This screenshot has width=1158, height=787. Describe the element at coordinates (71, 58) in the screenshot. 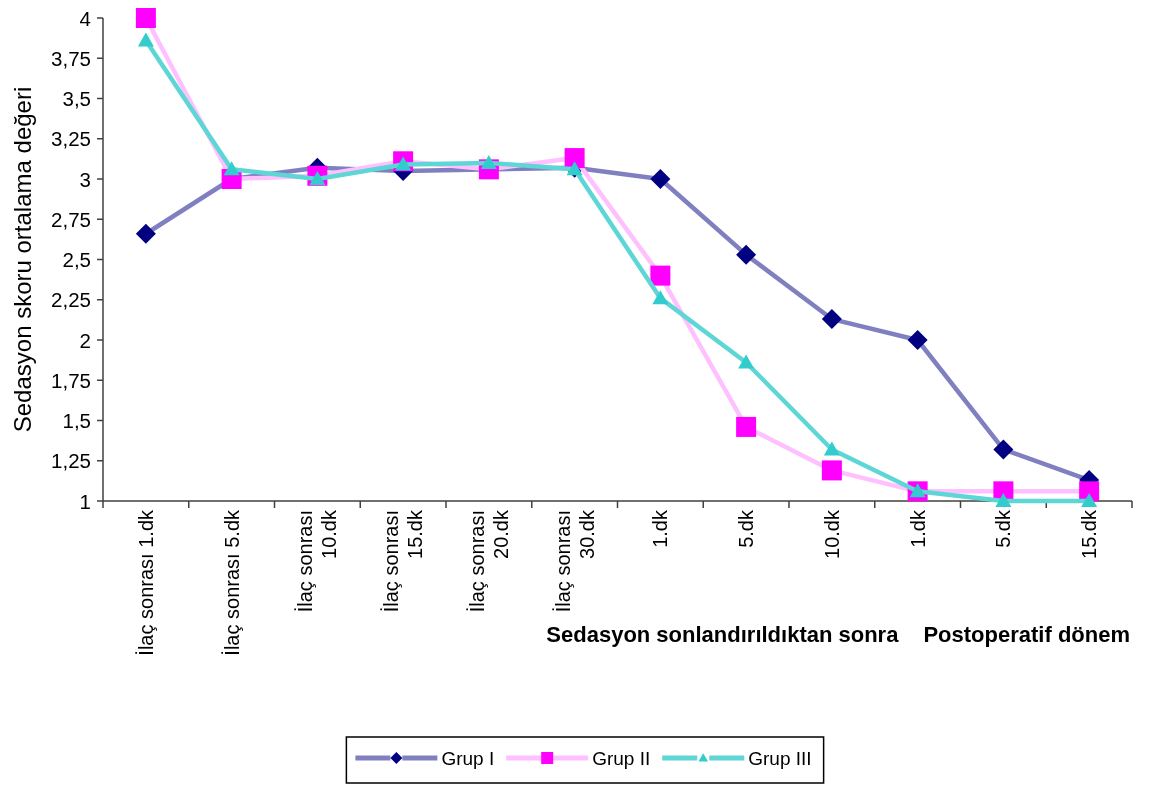

I see `y-tick-label: 3,75` at that location.